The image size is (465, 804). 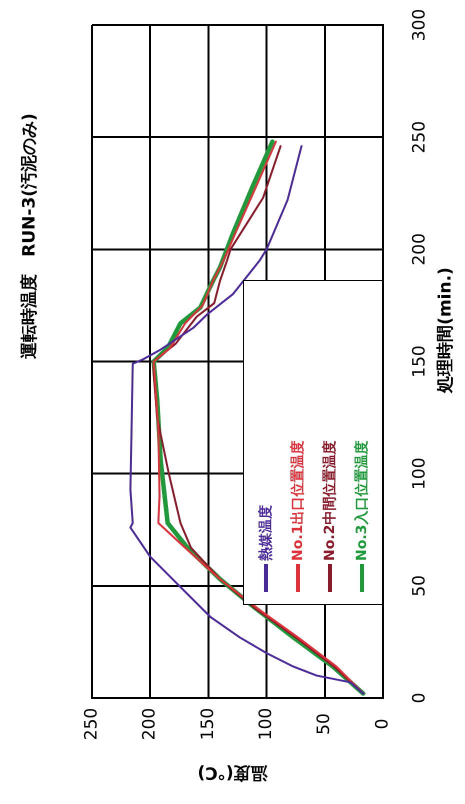 I want to click on x-tick-label: 0, so click(x=382, y=724).